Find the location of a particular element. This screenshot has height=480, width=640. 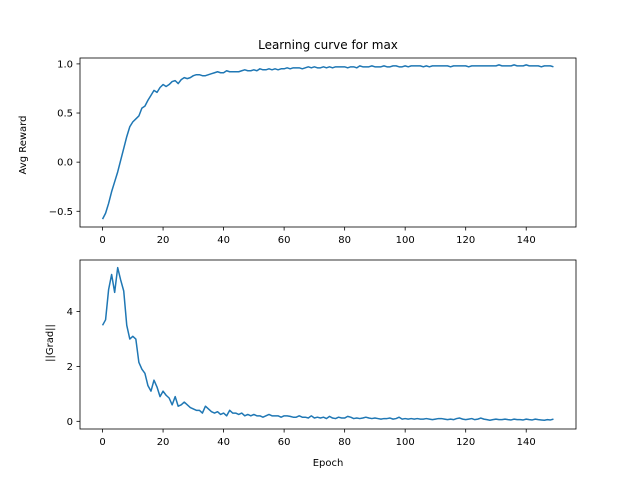

y-axis-label: Avg Reward is located at coordinates (23, 145).